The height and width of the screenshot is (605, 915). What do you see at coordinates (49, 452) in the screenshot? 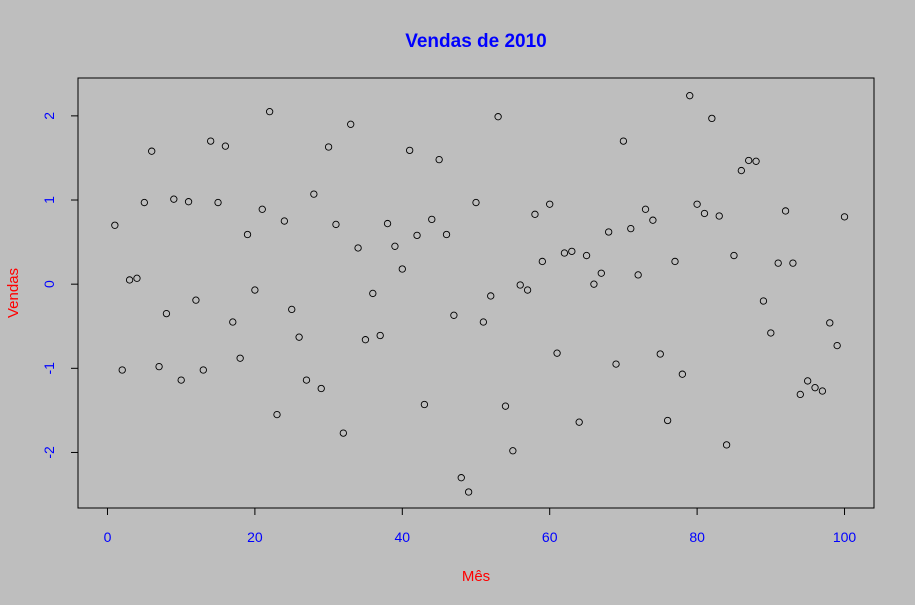
I see `y-tick-label: -2` at bounding box center [49, 452].